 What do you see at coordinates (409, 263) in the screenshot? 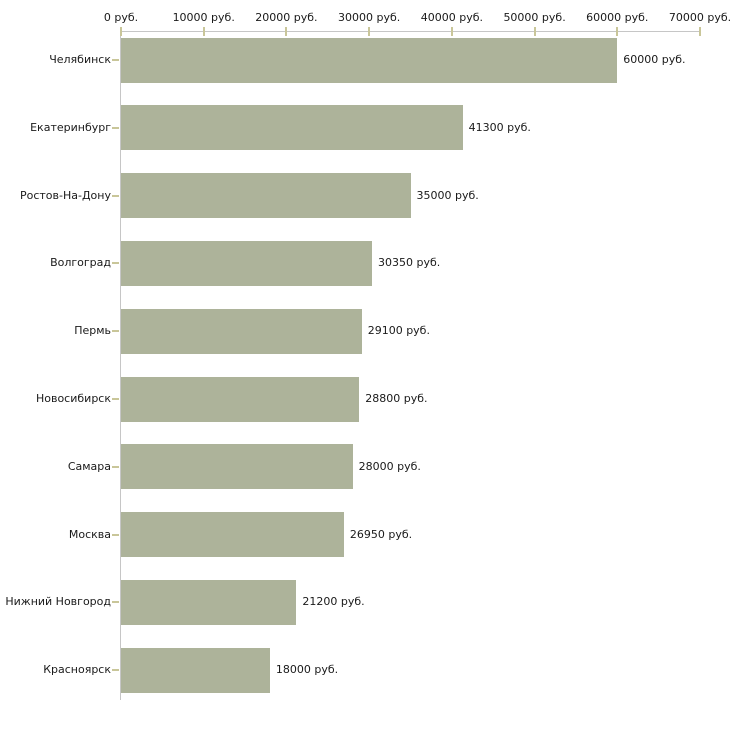
I see `value-label: 30350 руб.` at bounding box center [409, 263].